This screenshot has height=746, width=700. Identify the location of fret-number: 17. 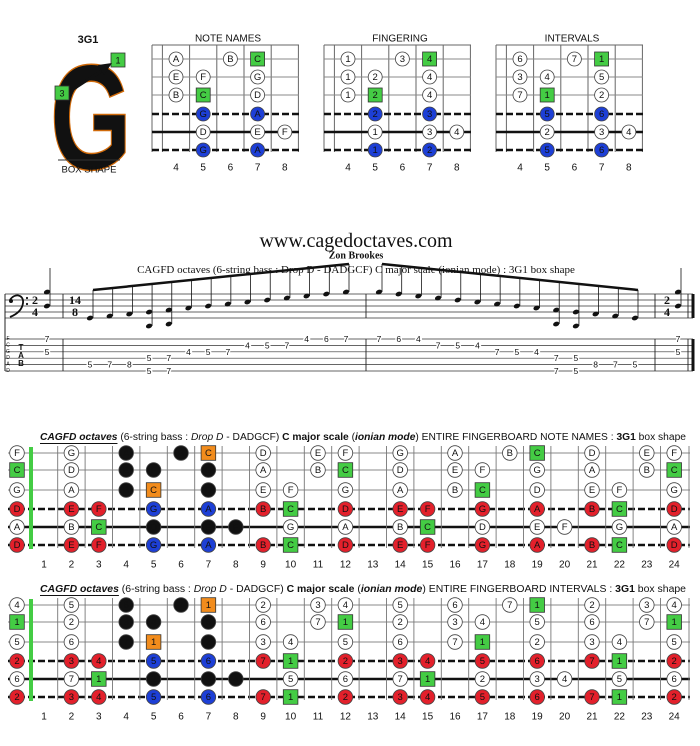
(483, 565).